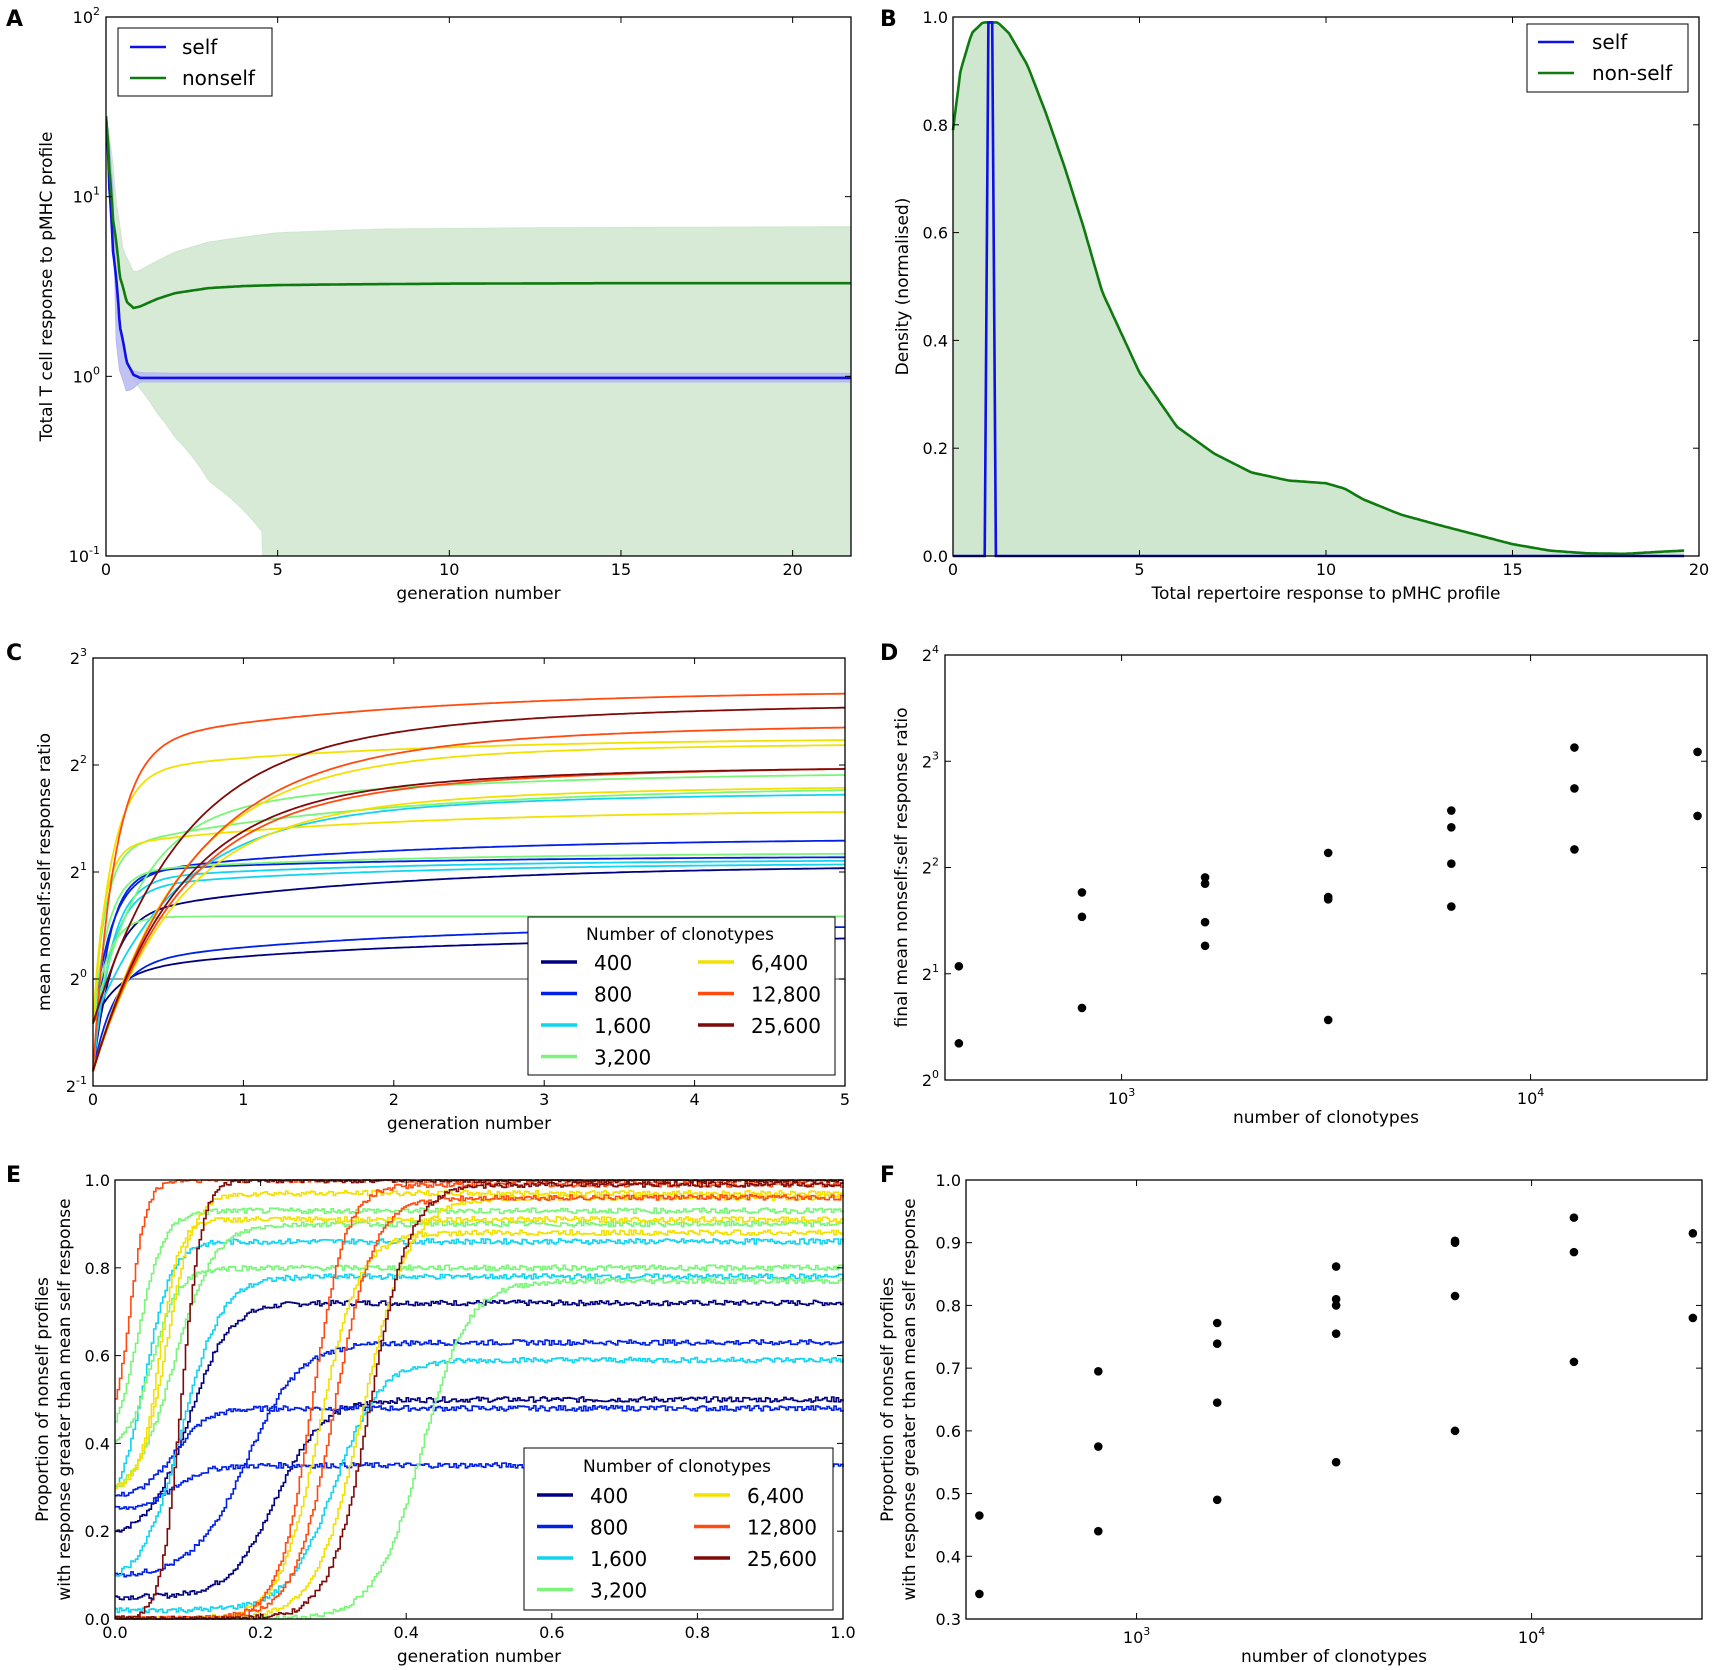  I want to click on panel-a-frame, so click(478, 286).